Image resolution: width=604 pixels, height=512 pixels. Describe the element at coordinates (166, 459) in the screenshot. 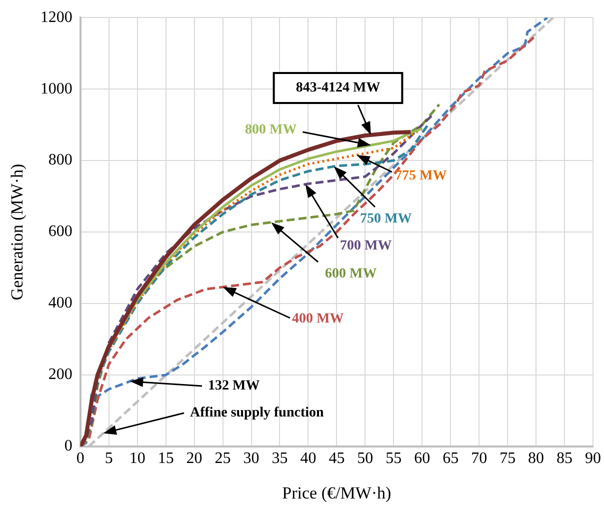

I see `x-tick-label: 15` at that location.